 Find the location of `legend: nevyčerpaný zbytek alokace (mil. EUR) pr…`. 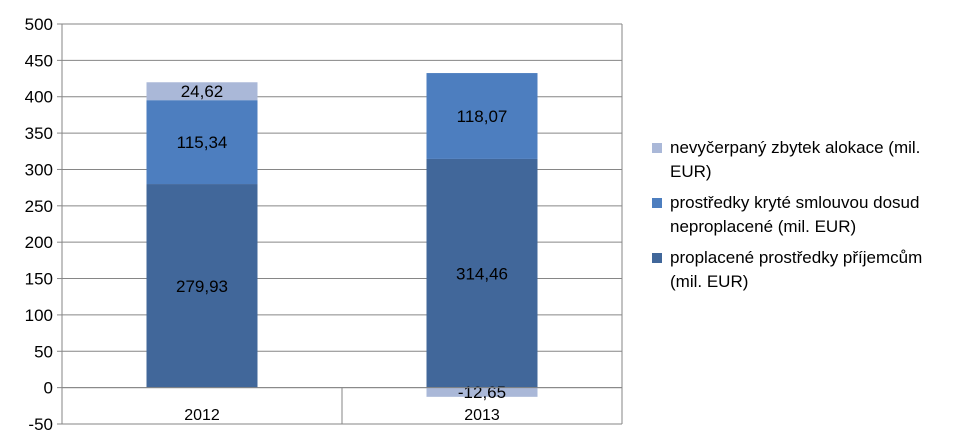

legend: nevyčerpaný zbytek alokace (mil. EUR) pr… is located at coordinates (810, 218).